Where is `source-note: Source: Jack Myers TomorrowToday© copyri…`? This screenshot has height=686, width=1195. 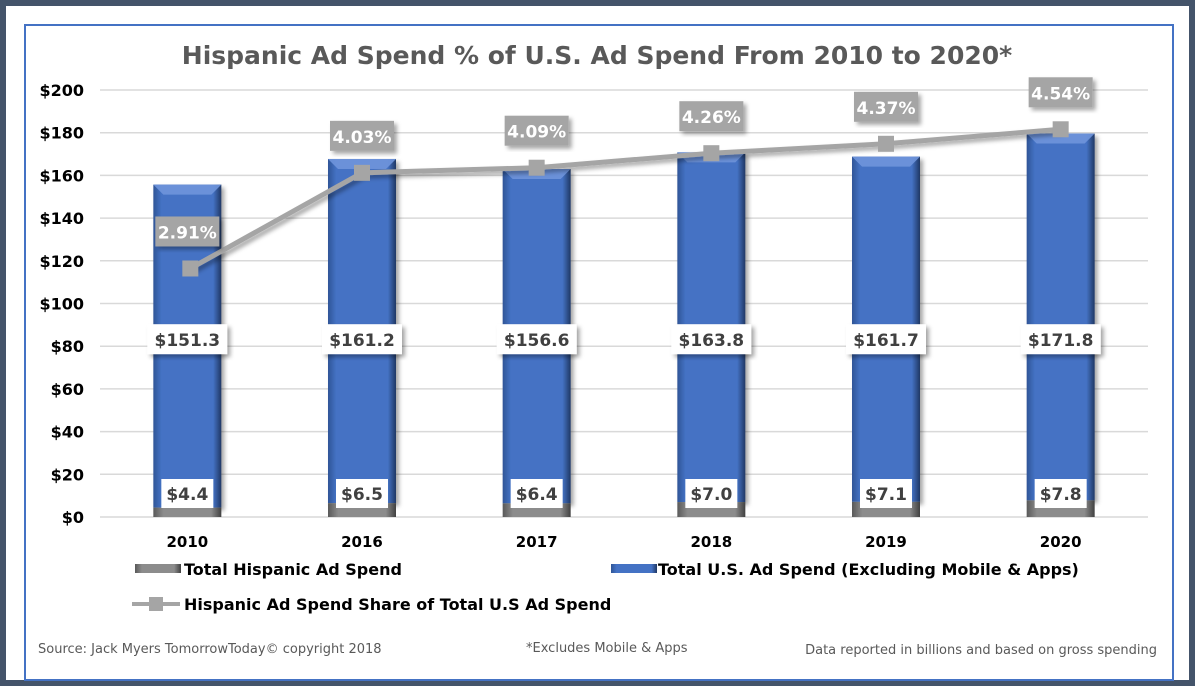 source-note: Source: Jack Myers TomorrowToday© copyri… is located at coordinates (210, 649).